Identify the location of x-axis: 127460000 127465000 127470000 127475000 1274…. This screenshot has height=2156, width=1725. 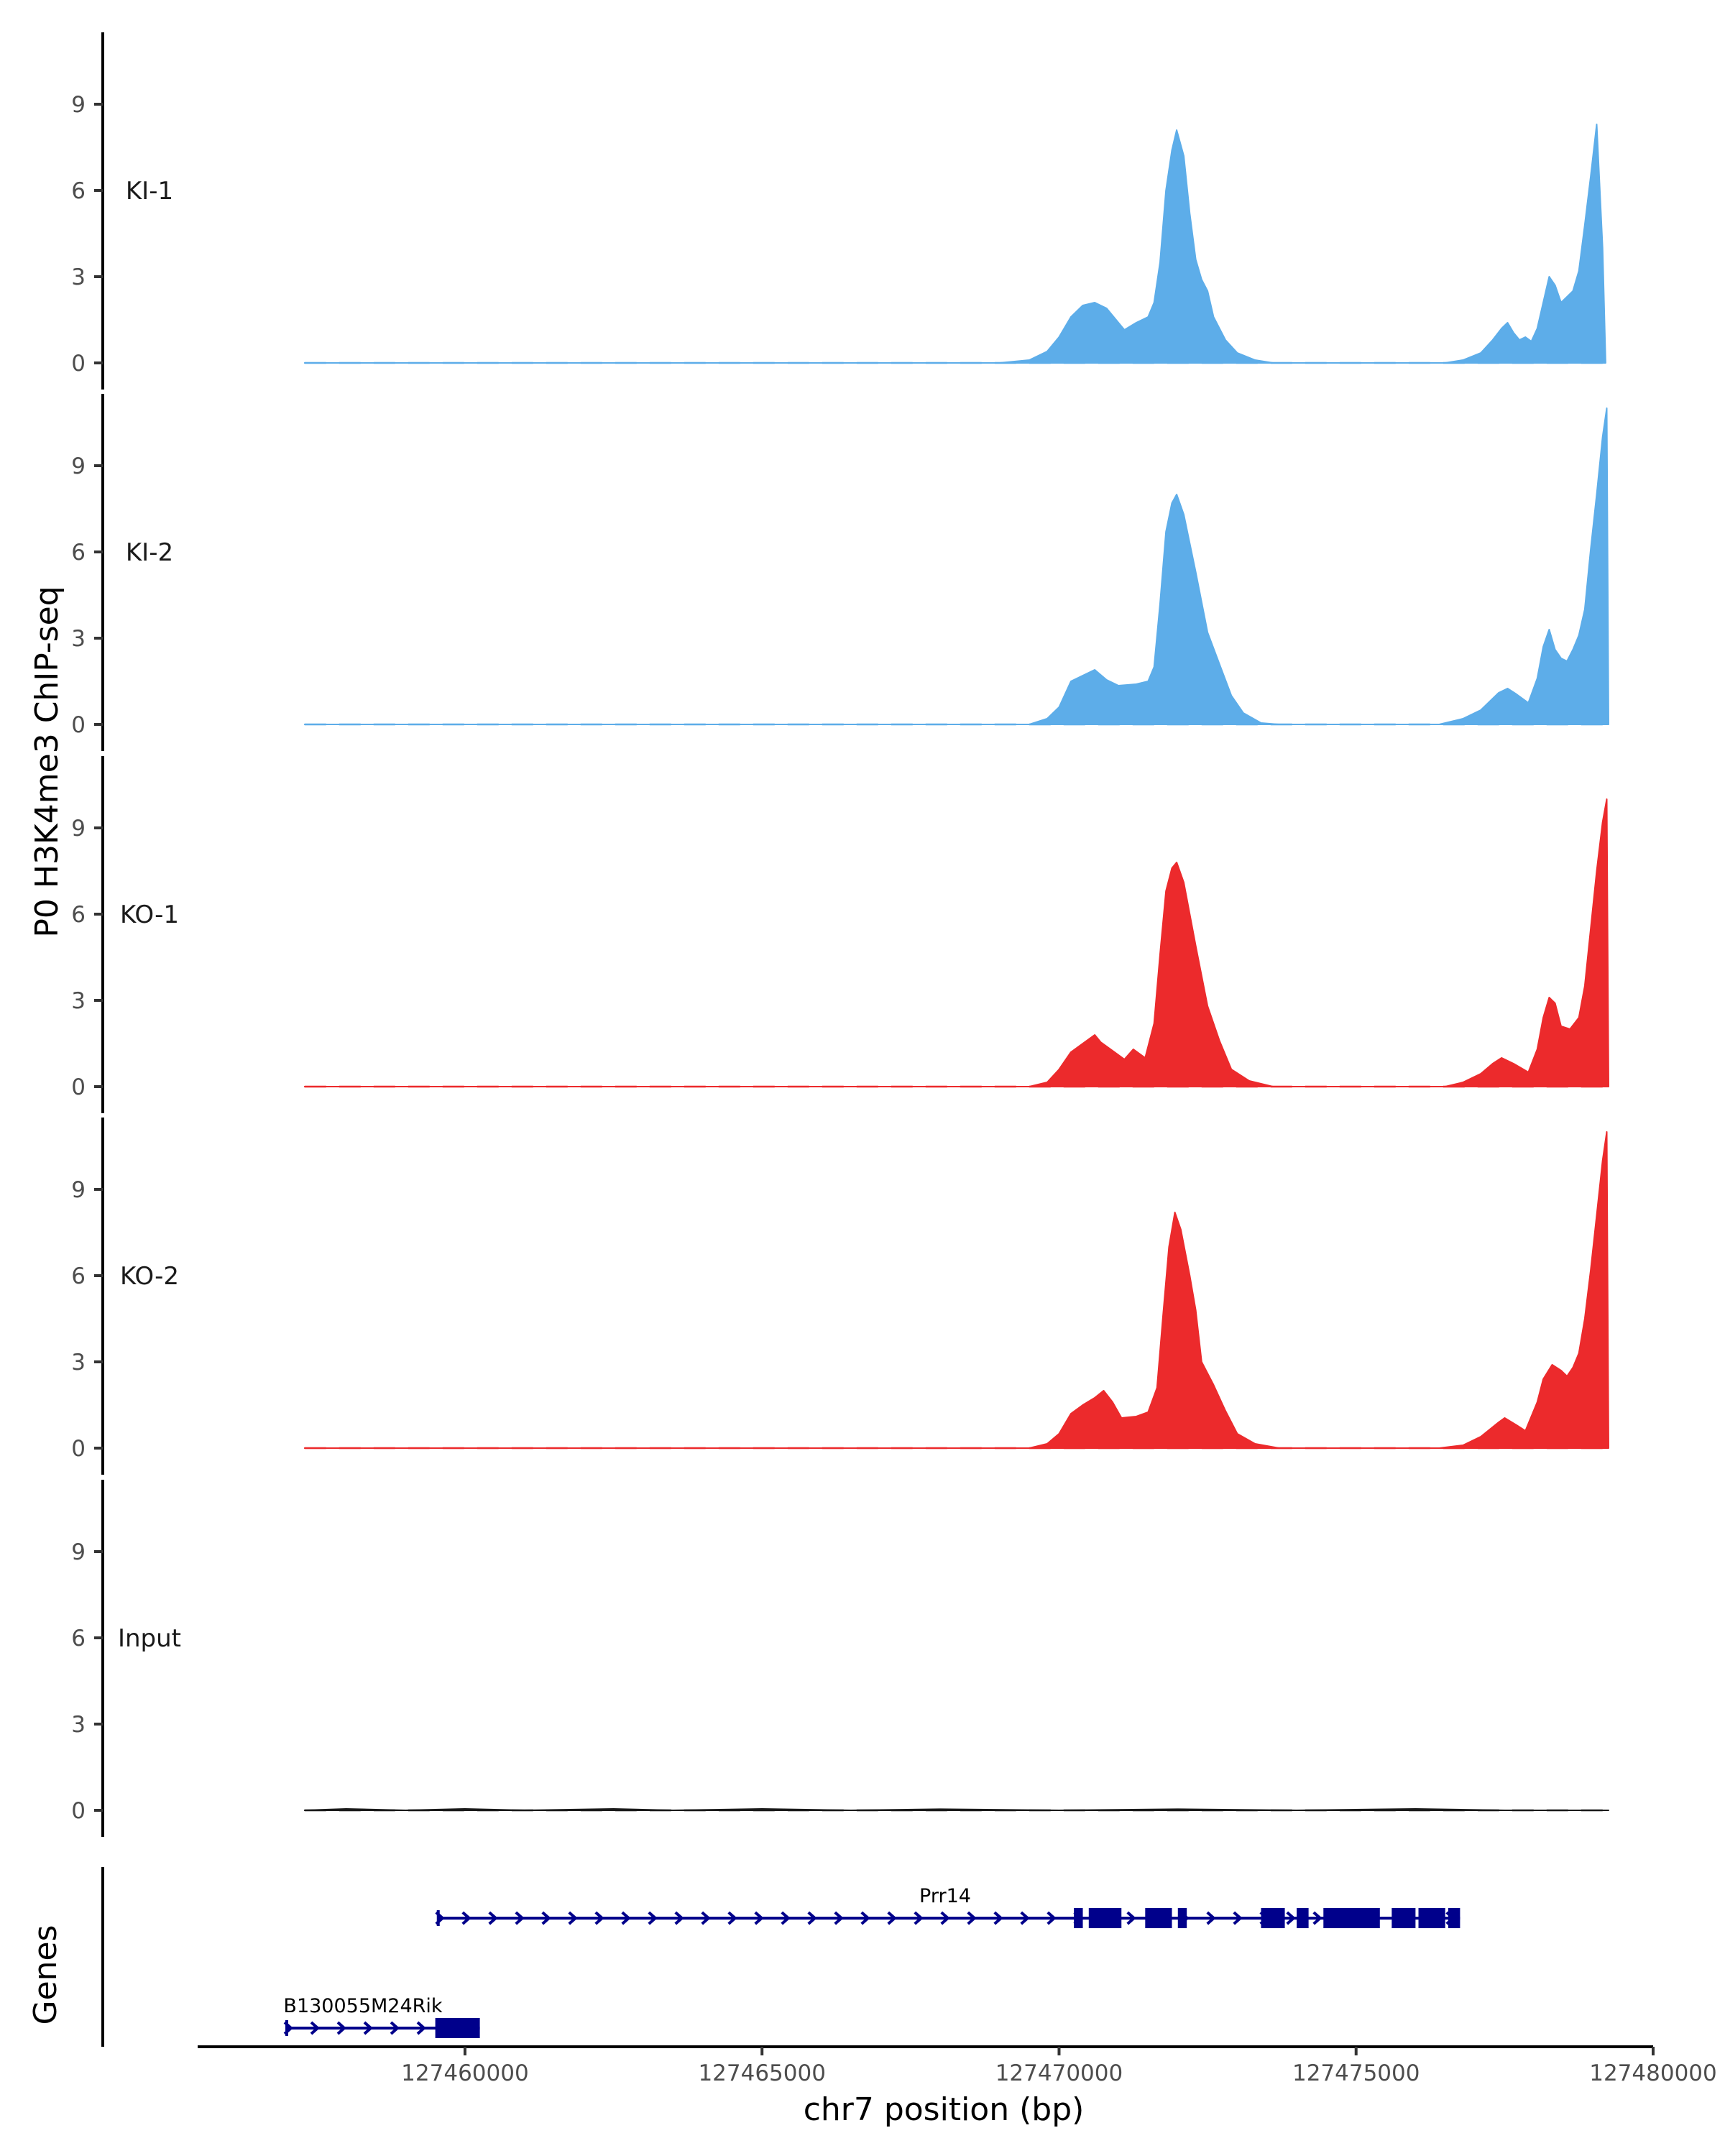
(957, 2065).